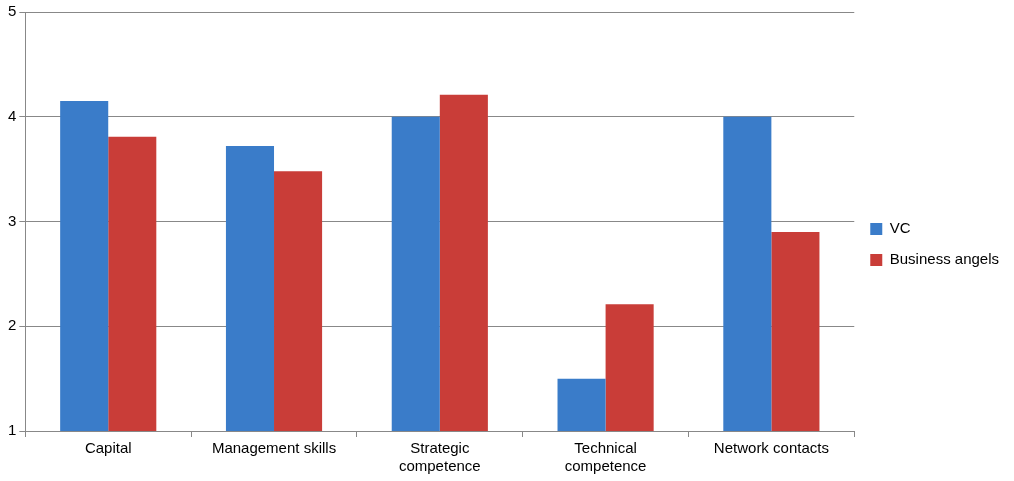 This screenshot has height=481, width=1014. What do you see at coordinates (12, 325) in the screenshot?
I see `y-tick-label: 2` at bounding box center [12, 325].